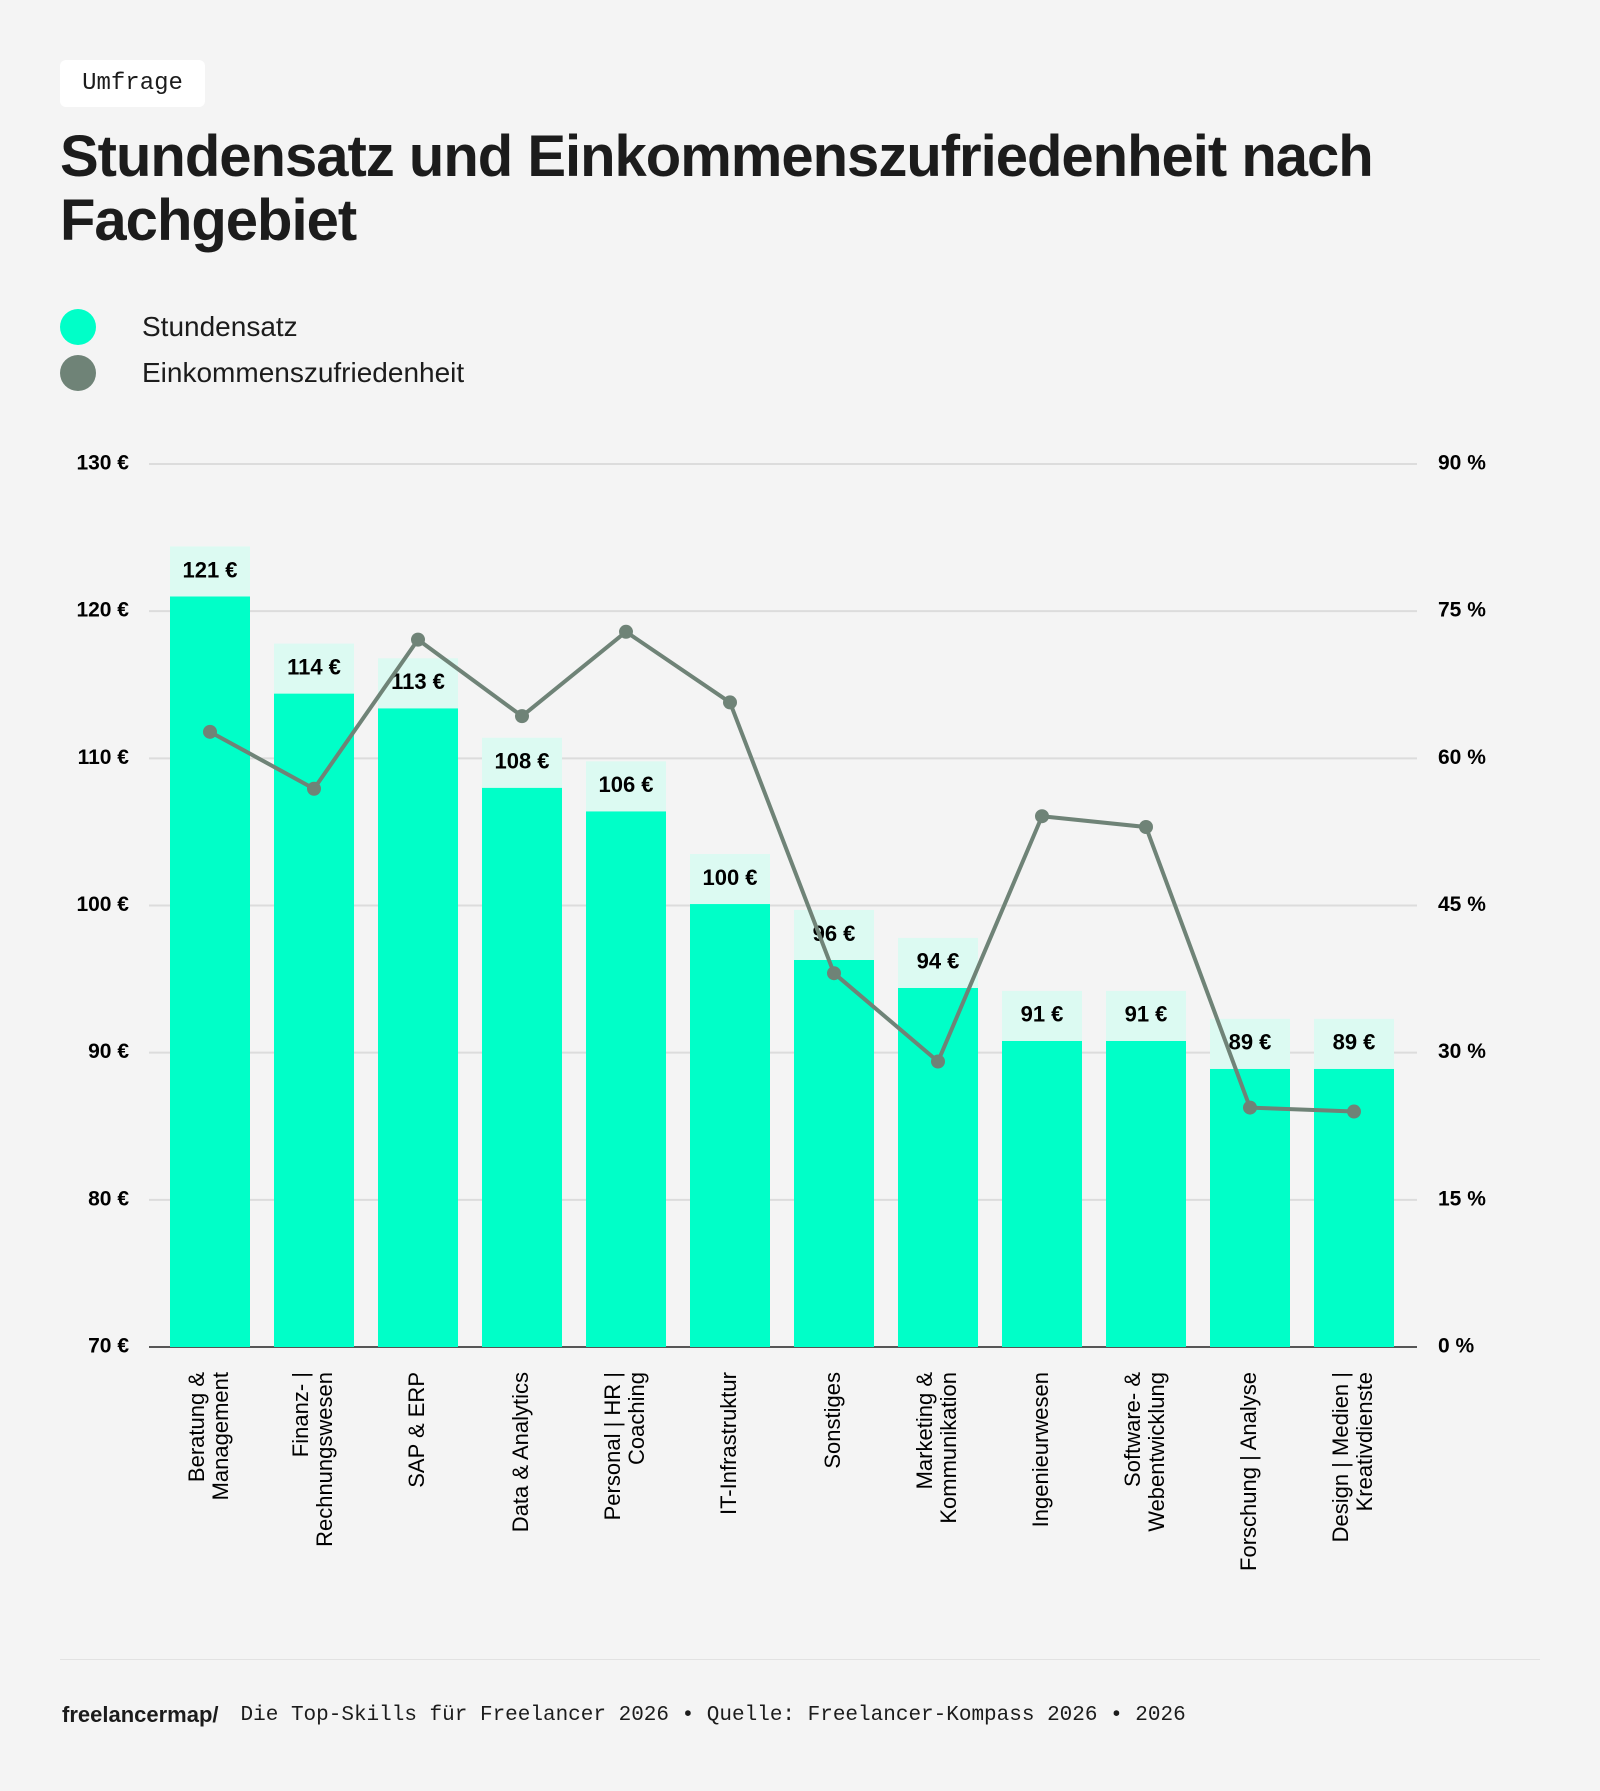 Image resolution: width=1600 pixels, height=1791 pixels. I want to click on x-tick-label: IT-Infrastruktur, so click(728, 1443).